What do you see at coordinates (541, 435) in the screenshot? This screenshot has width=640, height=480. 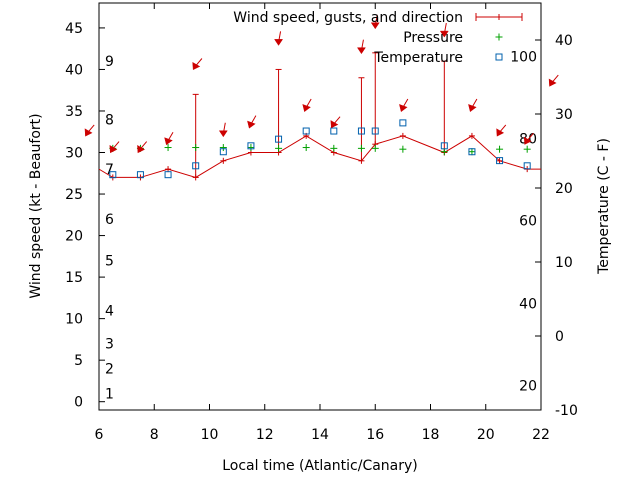 I see `x-tick-label: 22` at bounding box center [541, 435].